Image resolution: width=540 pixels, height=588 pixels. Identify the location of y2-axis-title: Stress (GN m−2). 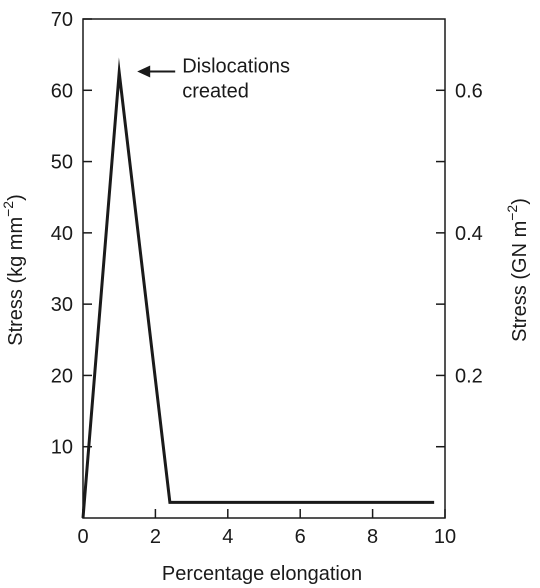
(517, 270).